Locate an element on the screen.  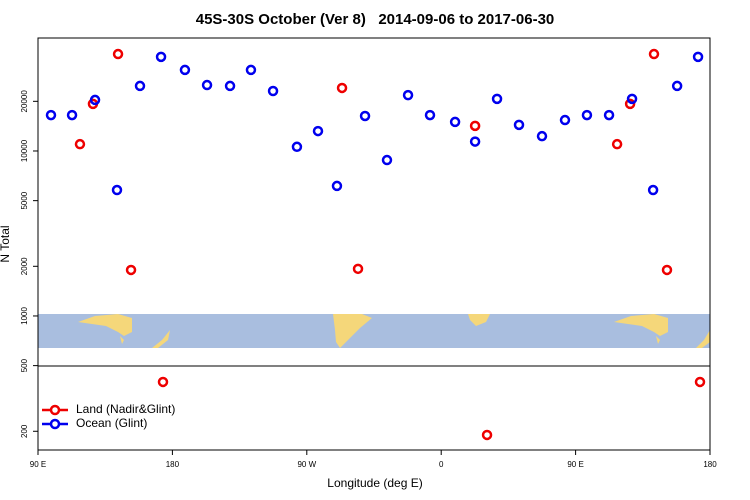
y-tick-label: 10000 is located at coordinates (24, 150).